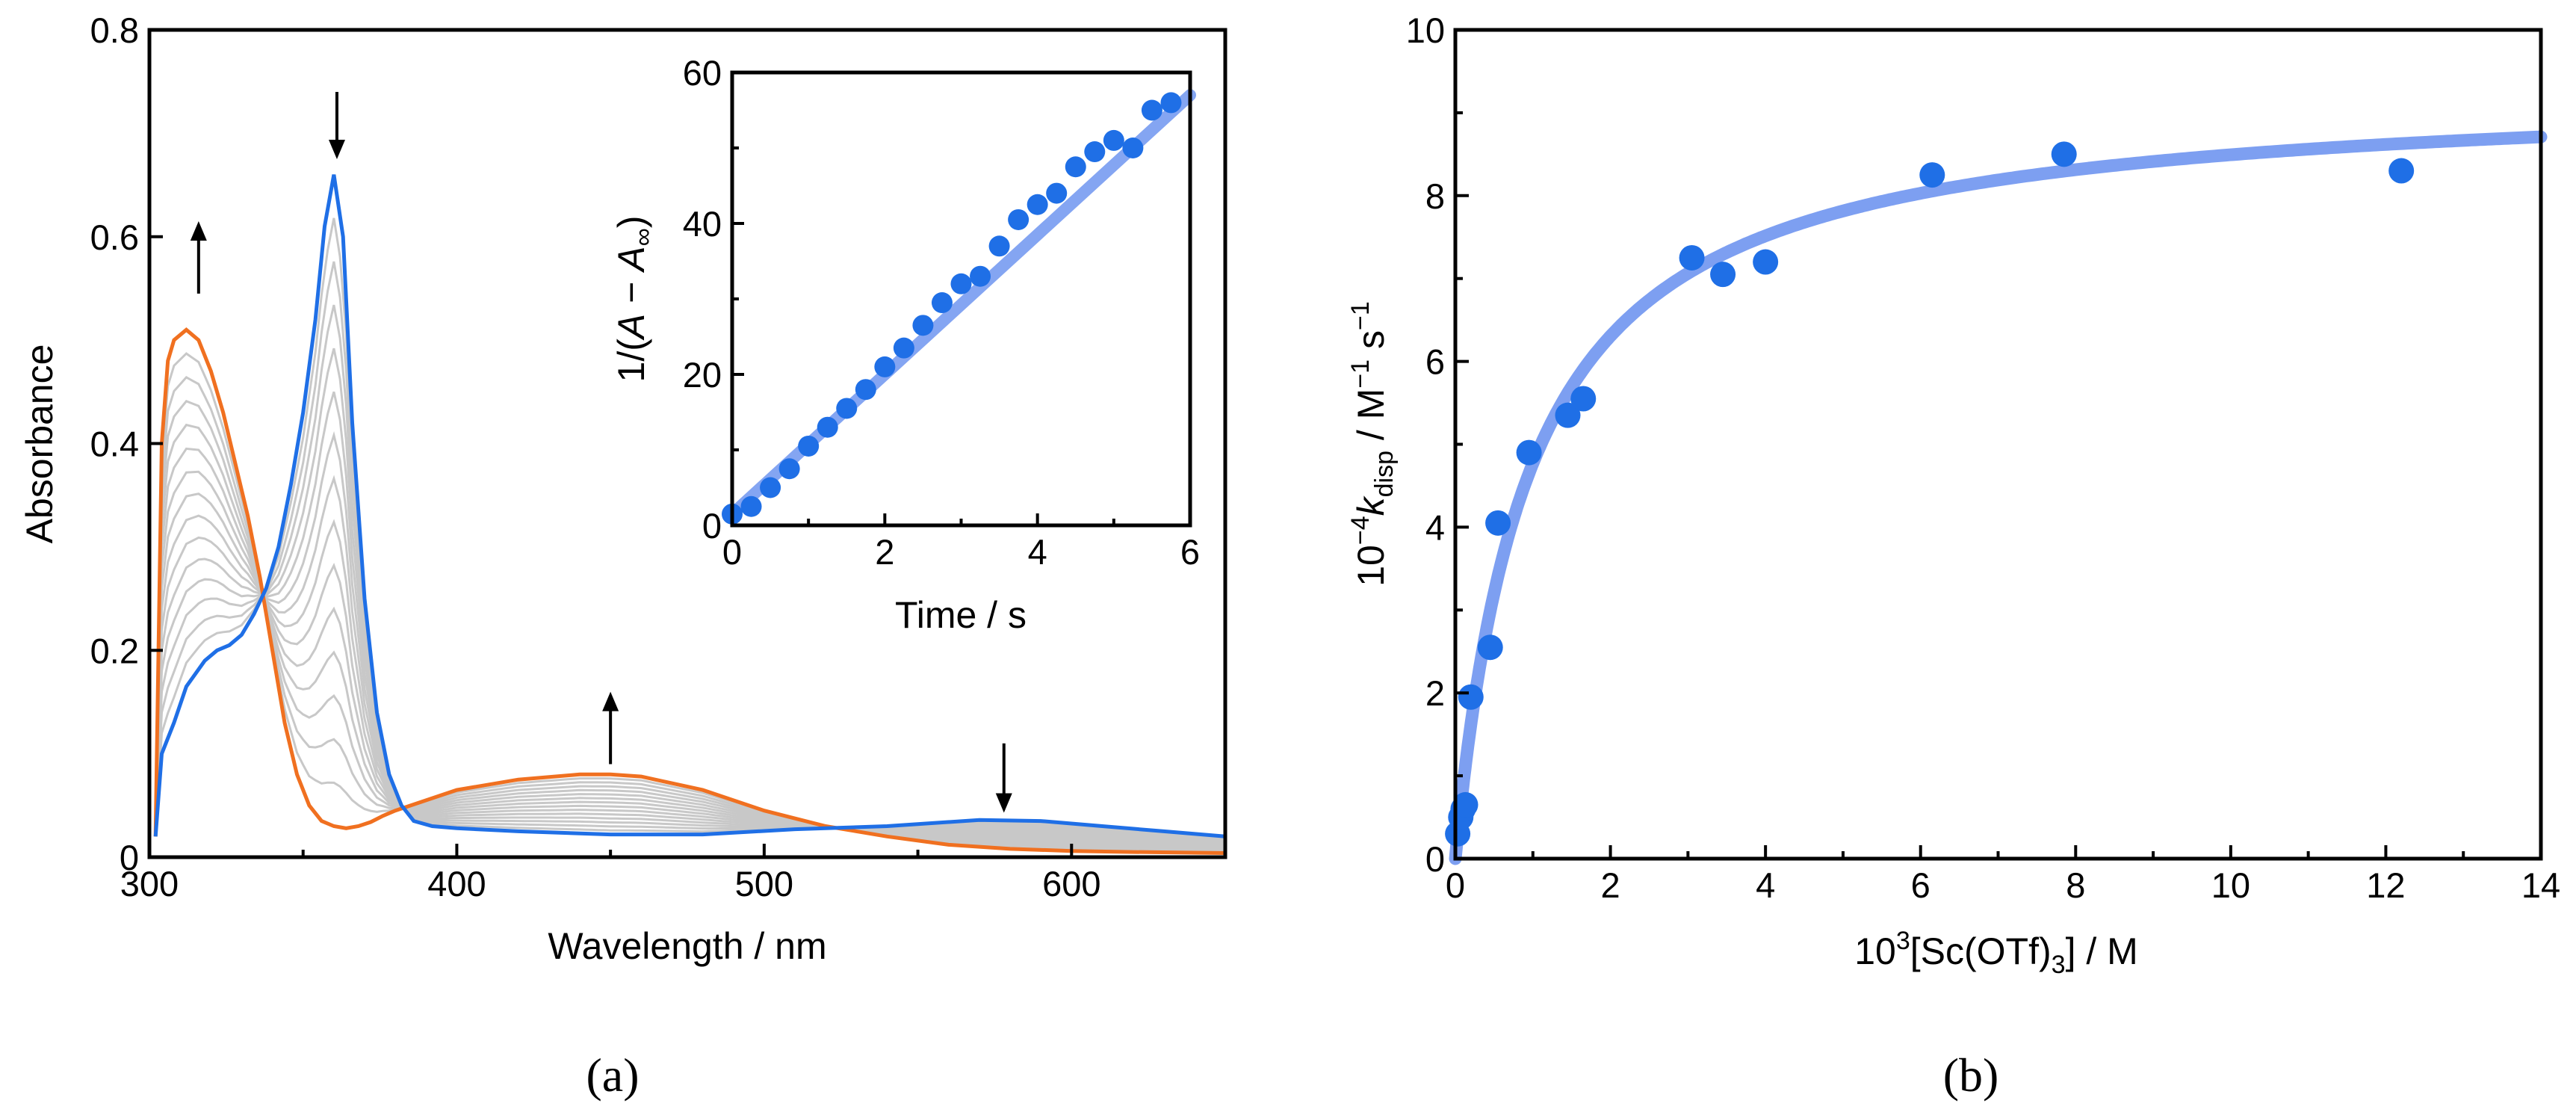  I want to click on inset-data-points, so click(952, 308).